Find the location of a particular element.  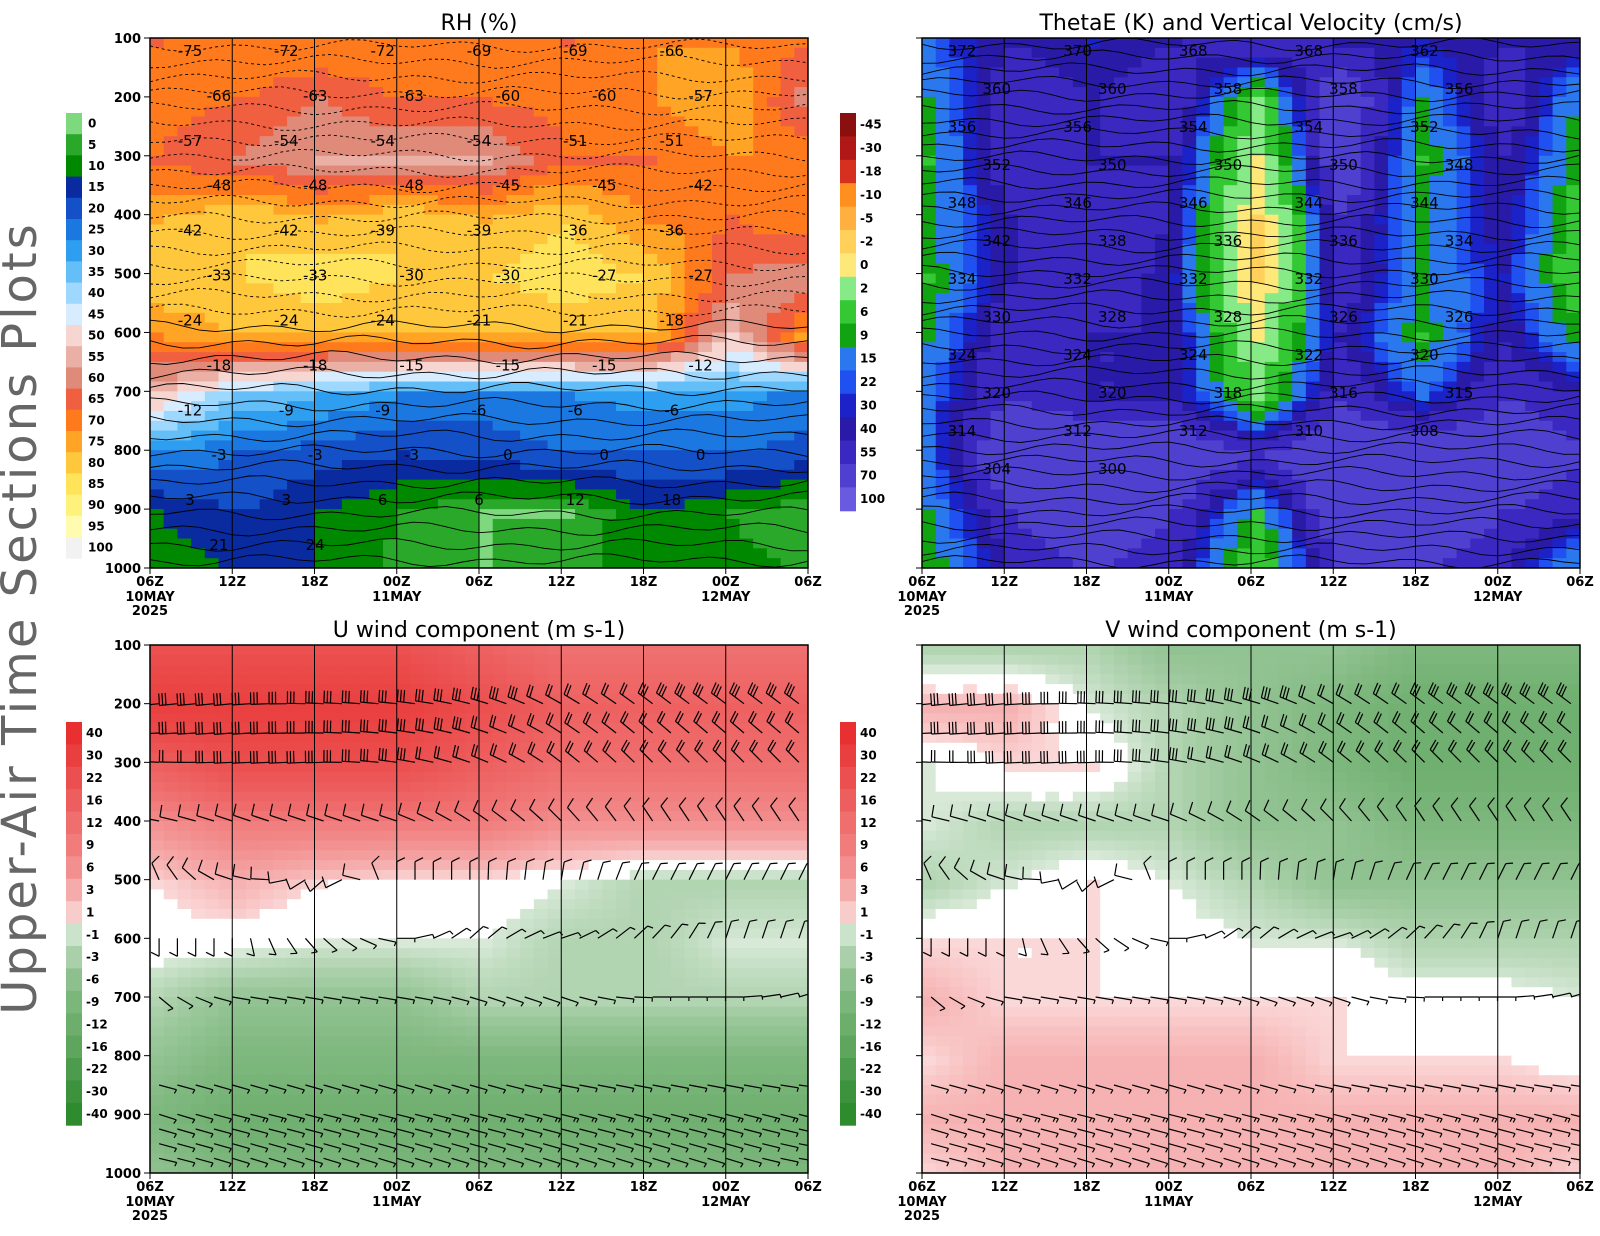

date-label: 11MAY is located at coordinates (397, 597).